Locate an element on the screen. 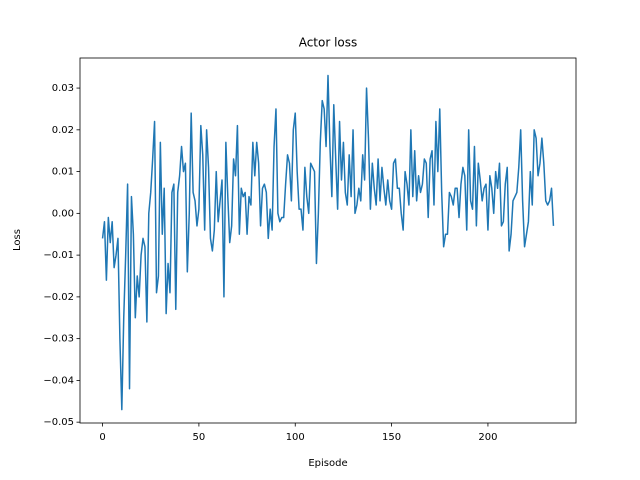  y-tick-label: −0.03 is located at coordinates (58, 339).